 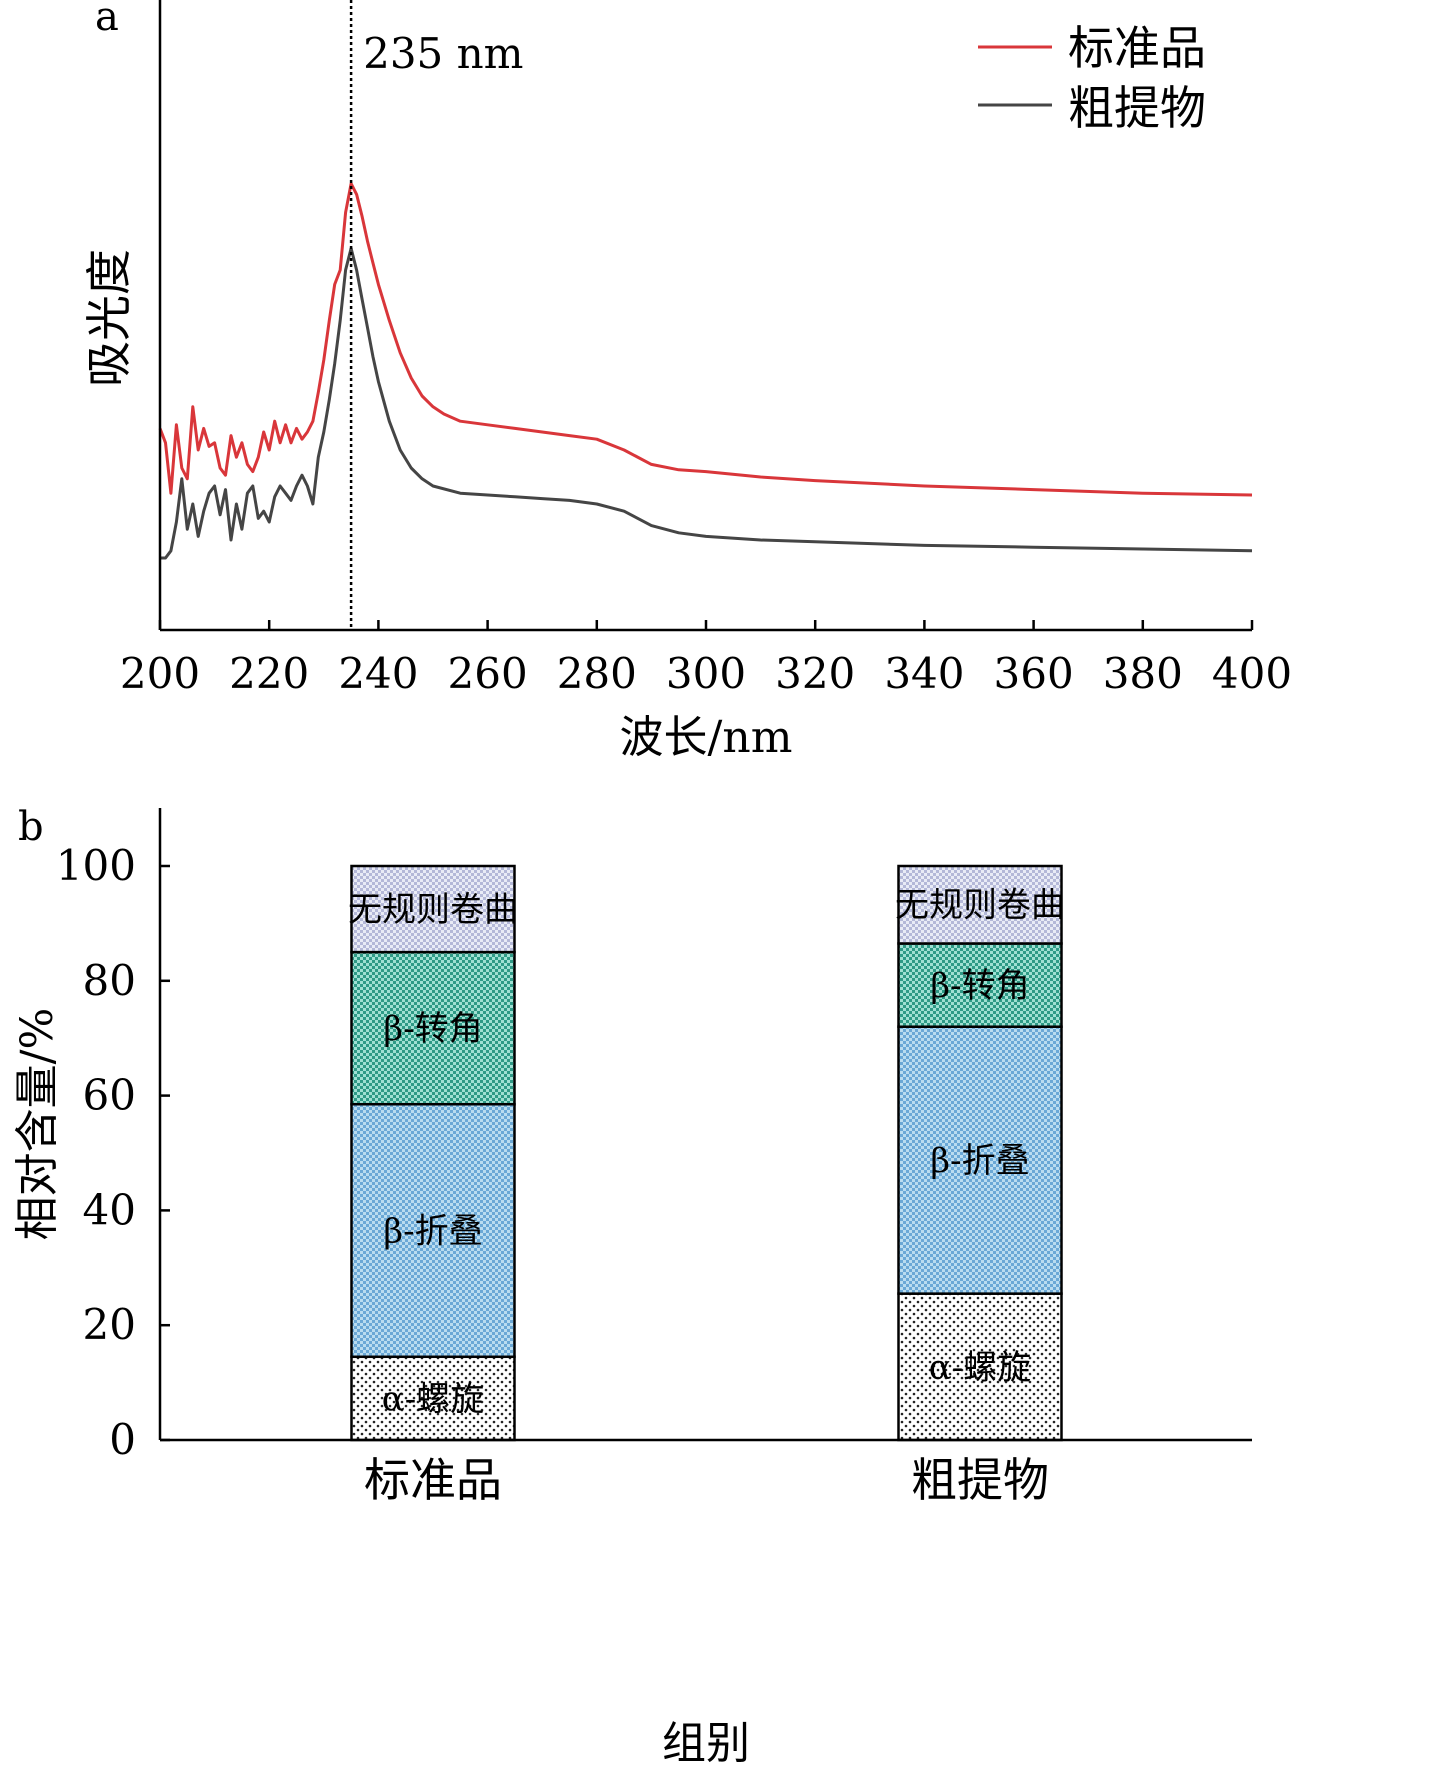 I want to click on panel-b-x-axis-title: 组别, so click(x=706, y=1742).